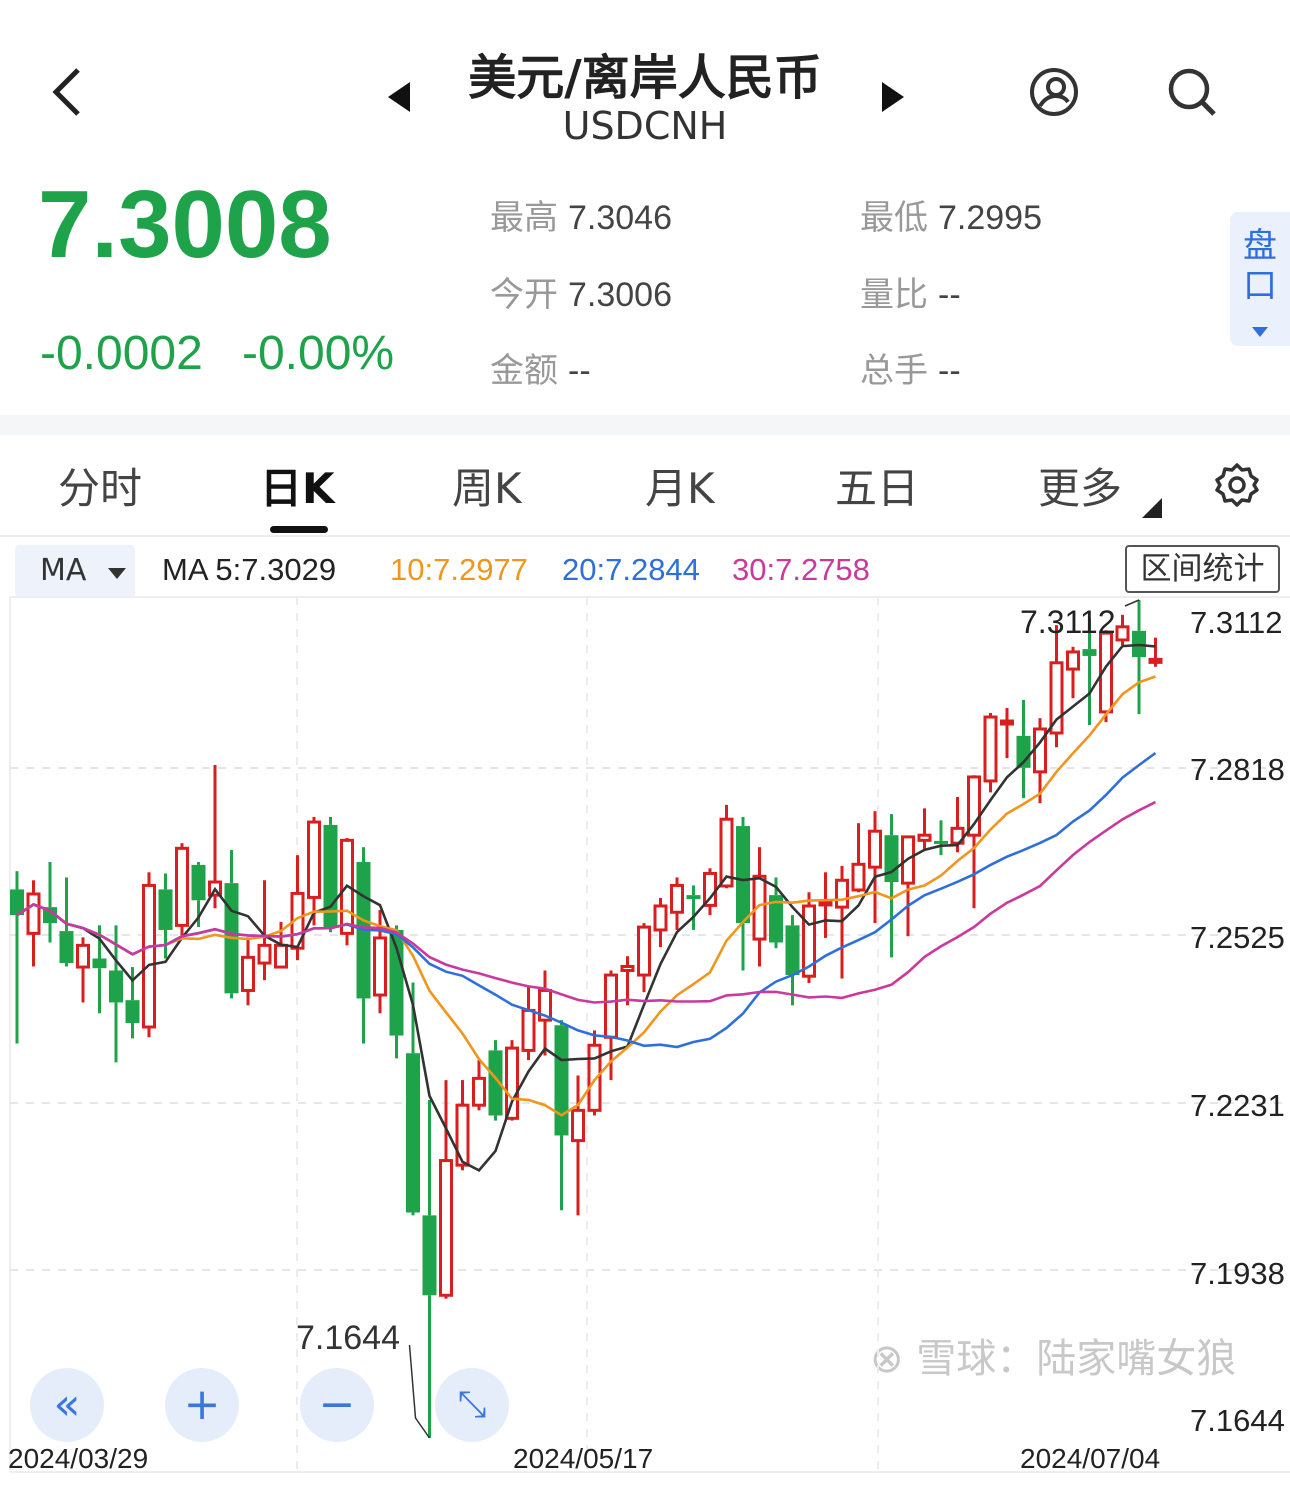 The image size is (1290, 1486). Describe the element at coordinates (1090, 1458) in the screenshot. I see `x-tick-label: 2024/07/04` at that location.